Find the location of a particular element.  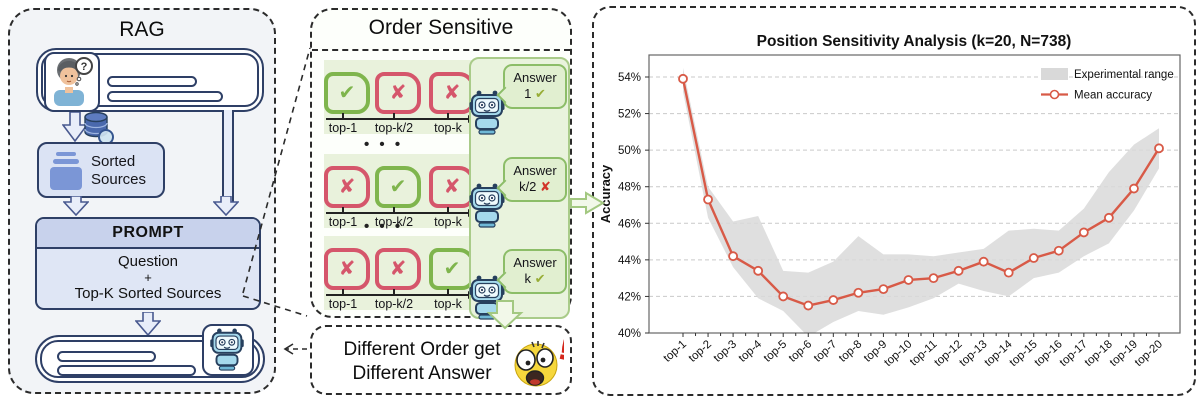

stacked-sources-icon is located at coordinates (66, 171).